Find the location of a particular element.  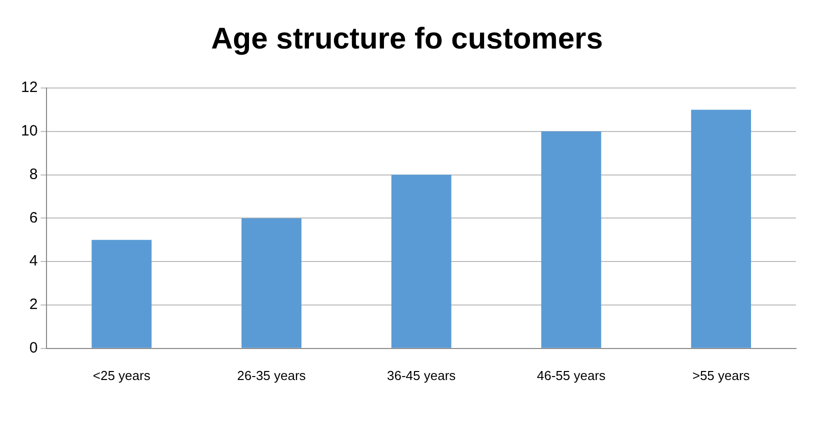

y-tick-label: 2 is located at coordinates (33, 305).